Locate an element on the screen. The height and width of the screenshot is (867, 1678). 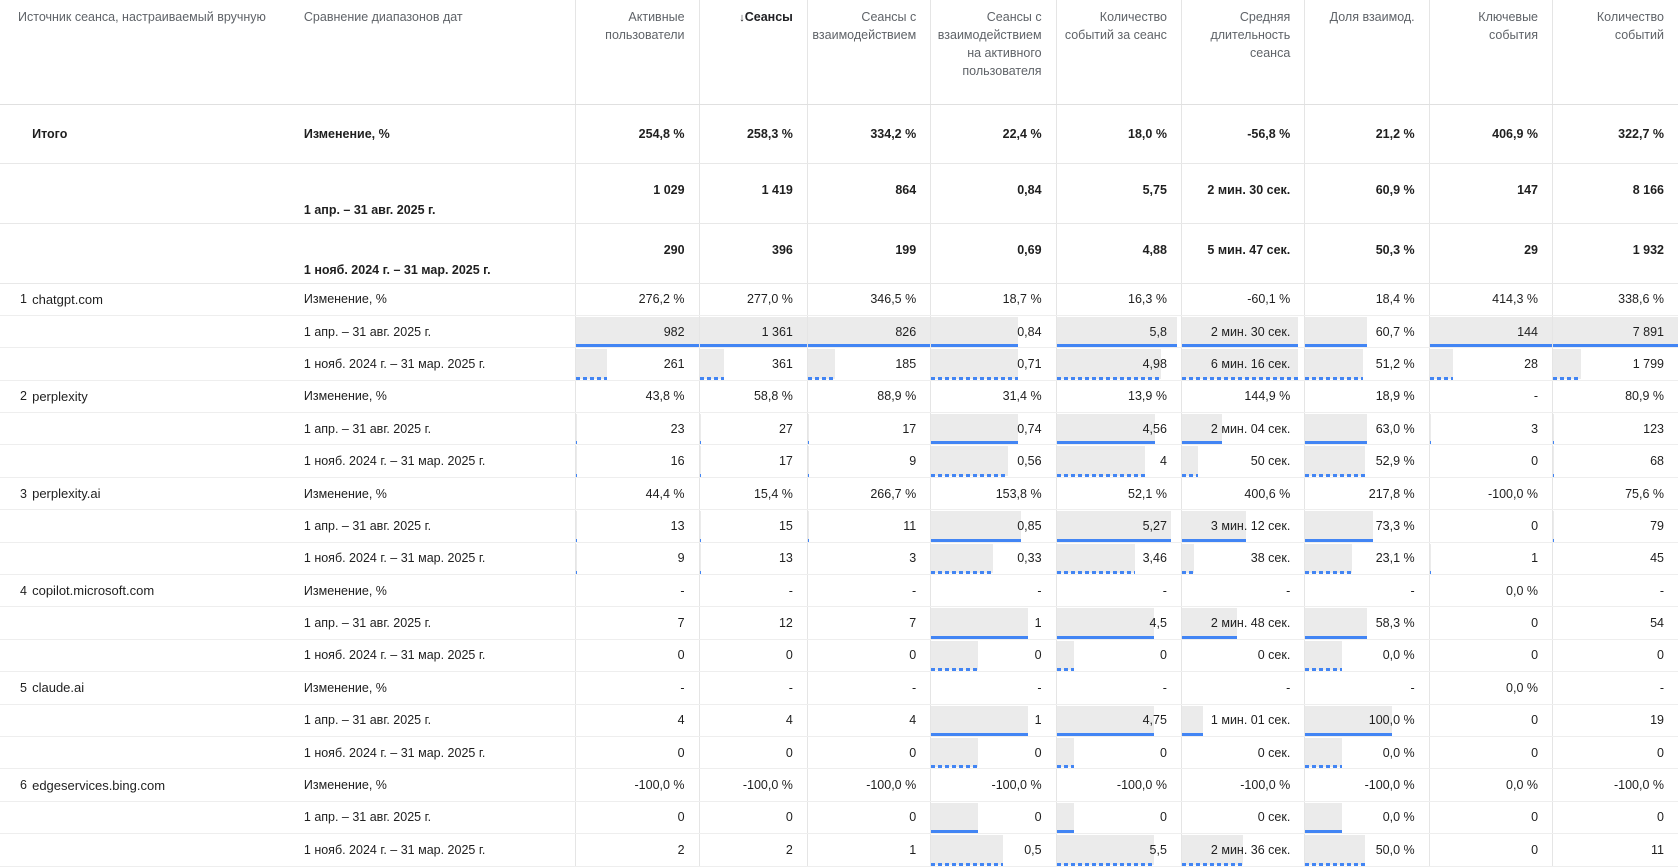
metric-cell: 15 is located at coordinates (753, 526).